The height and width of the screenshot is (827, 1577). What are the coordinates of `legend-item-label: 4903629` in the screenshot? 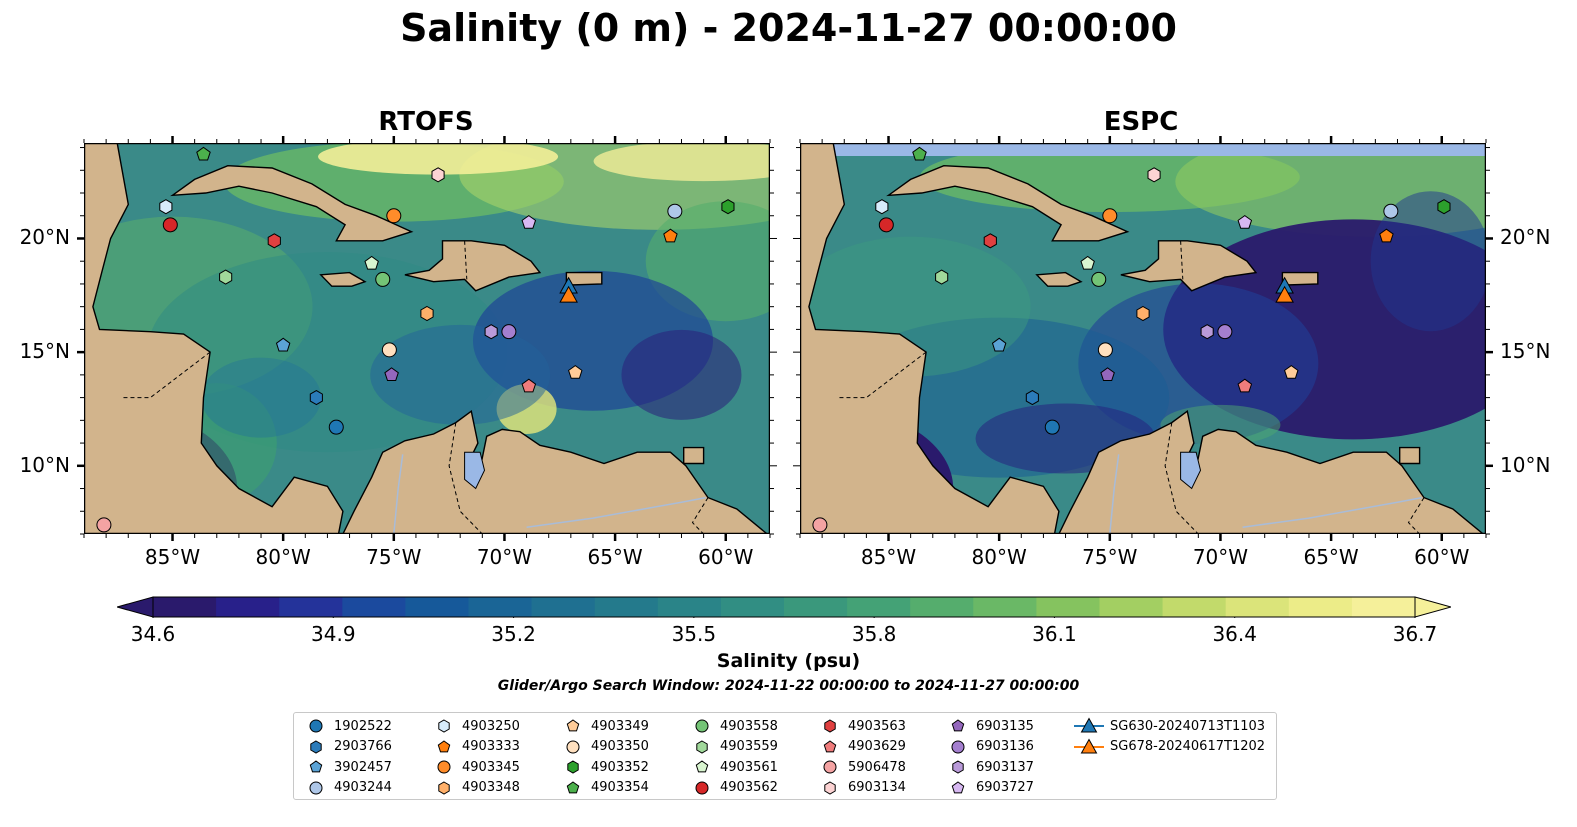 It's located at (877, 746).